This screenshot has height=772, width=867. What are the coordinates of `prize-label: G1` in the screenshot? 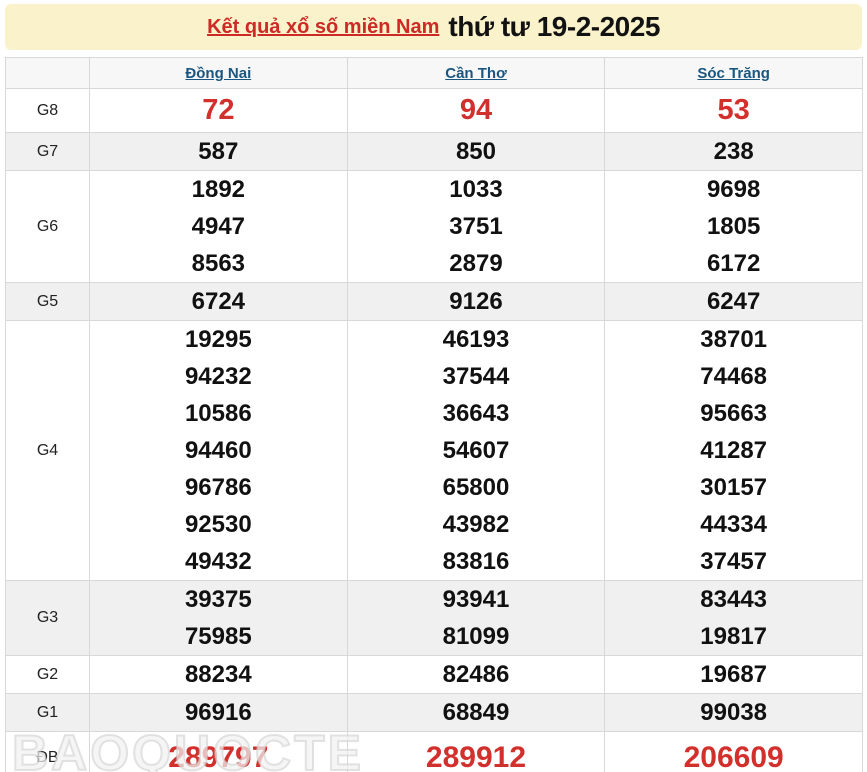 It's located at (47, 712).